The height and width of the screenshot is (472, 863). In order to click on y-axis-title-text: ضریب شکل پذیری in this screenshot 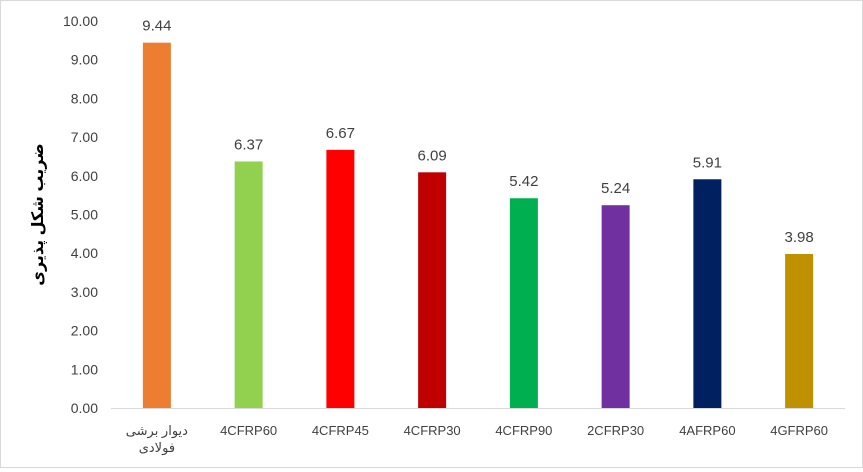, I will do `click(39, 214)`.